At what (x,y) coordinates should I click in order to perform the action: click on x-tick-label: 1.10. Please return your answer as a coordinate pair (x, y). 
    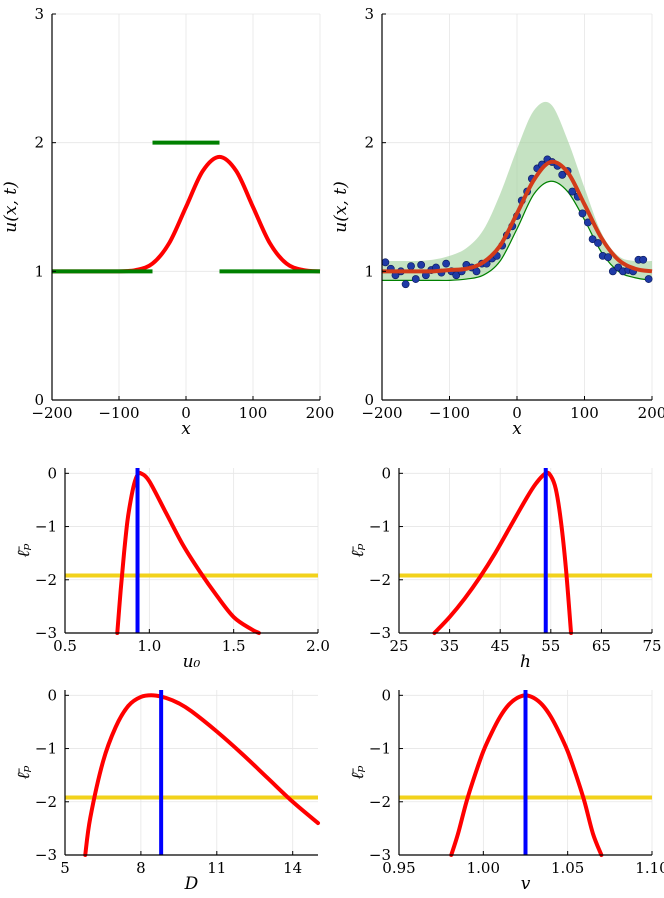
    Looking at the image, I should click on (649, 868).